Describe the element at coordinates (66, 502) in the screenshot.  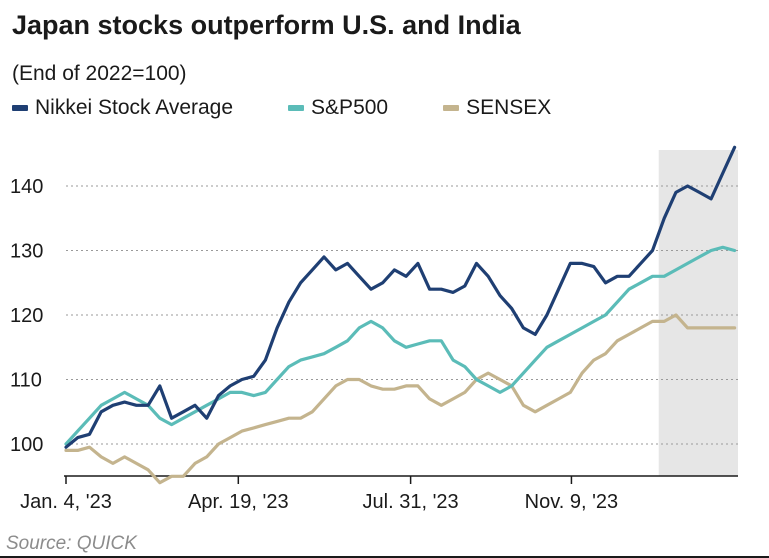
I see `x-tick-label-0: Jan. 4, '23` at that location.